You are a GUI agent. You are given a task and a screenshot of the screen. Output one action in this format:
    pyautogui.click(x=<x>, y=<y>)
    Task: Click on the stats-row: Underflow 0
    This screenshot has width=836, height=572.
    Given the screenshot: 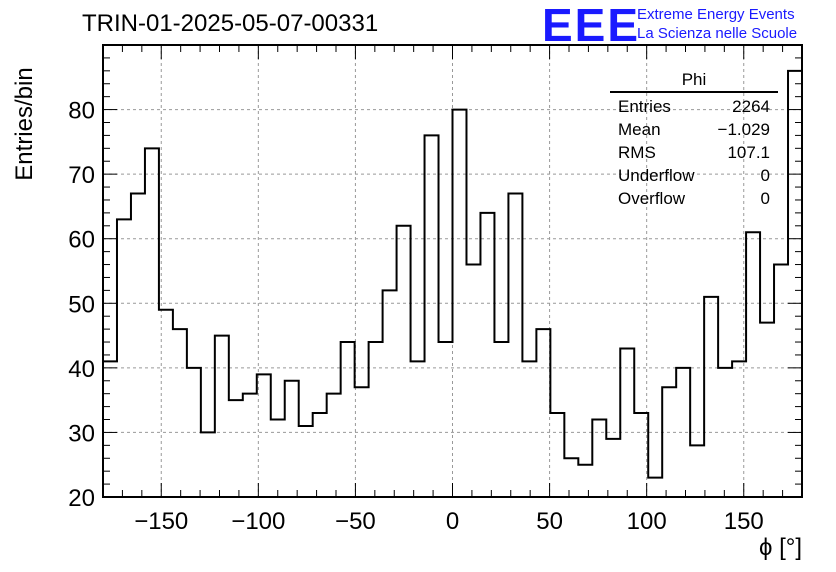 What is the action you would take?
    pyautogui.click(x=694, y=175)
    